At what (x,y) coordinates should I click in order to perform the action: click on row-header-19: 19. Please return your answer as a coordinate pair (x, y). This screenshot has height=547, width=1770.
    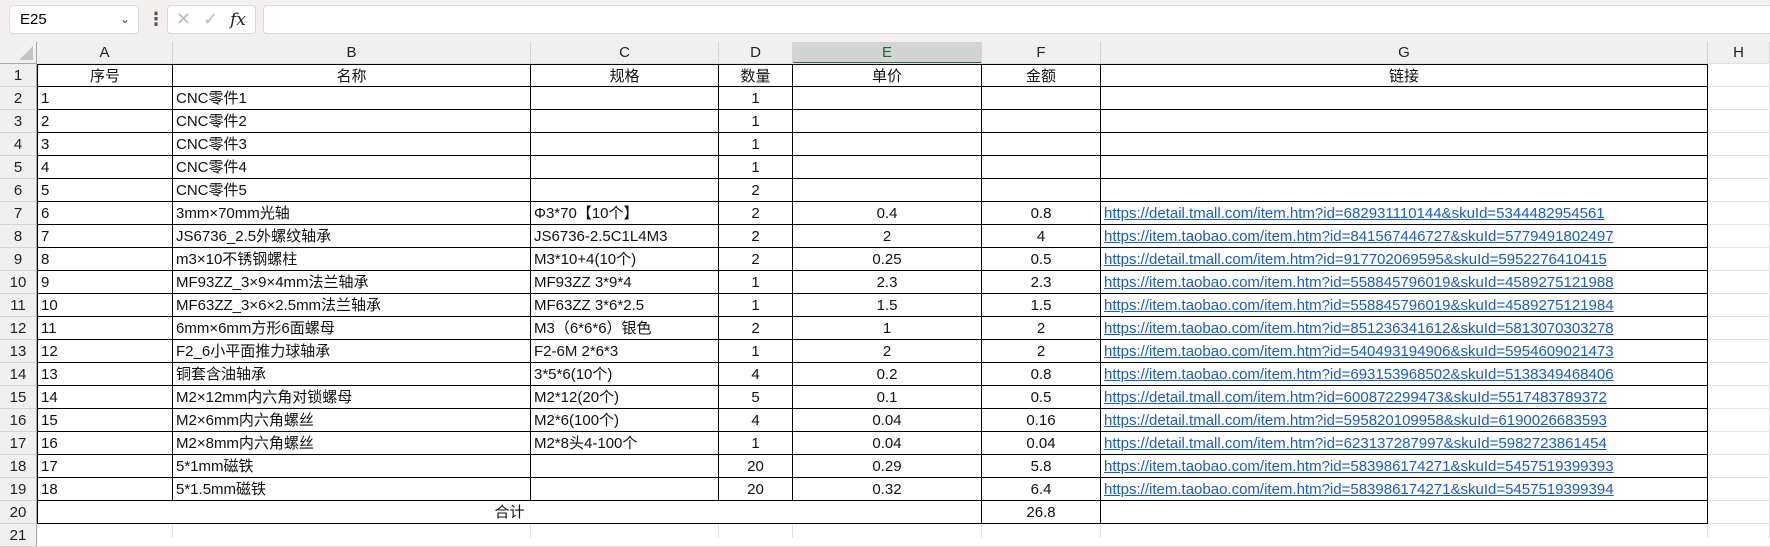
    Looking at the image, I should click on (18, 489).